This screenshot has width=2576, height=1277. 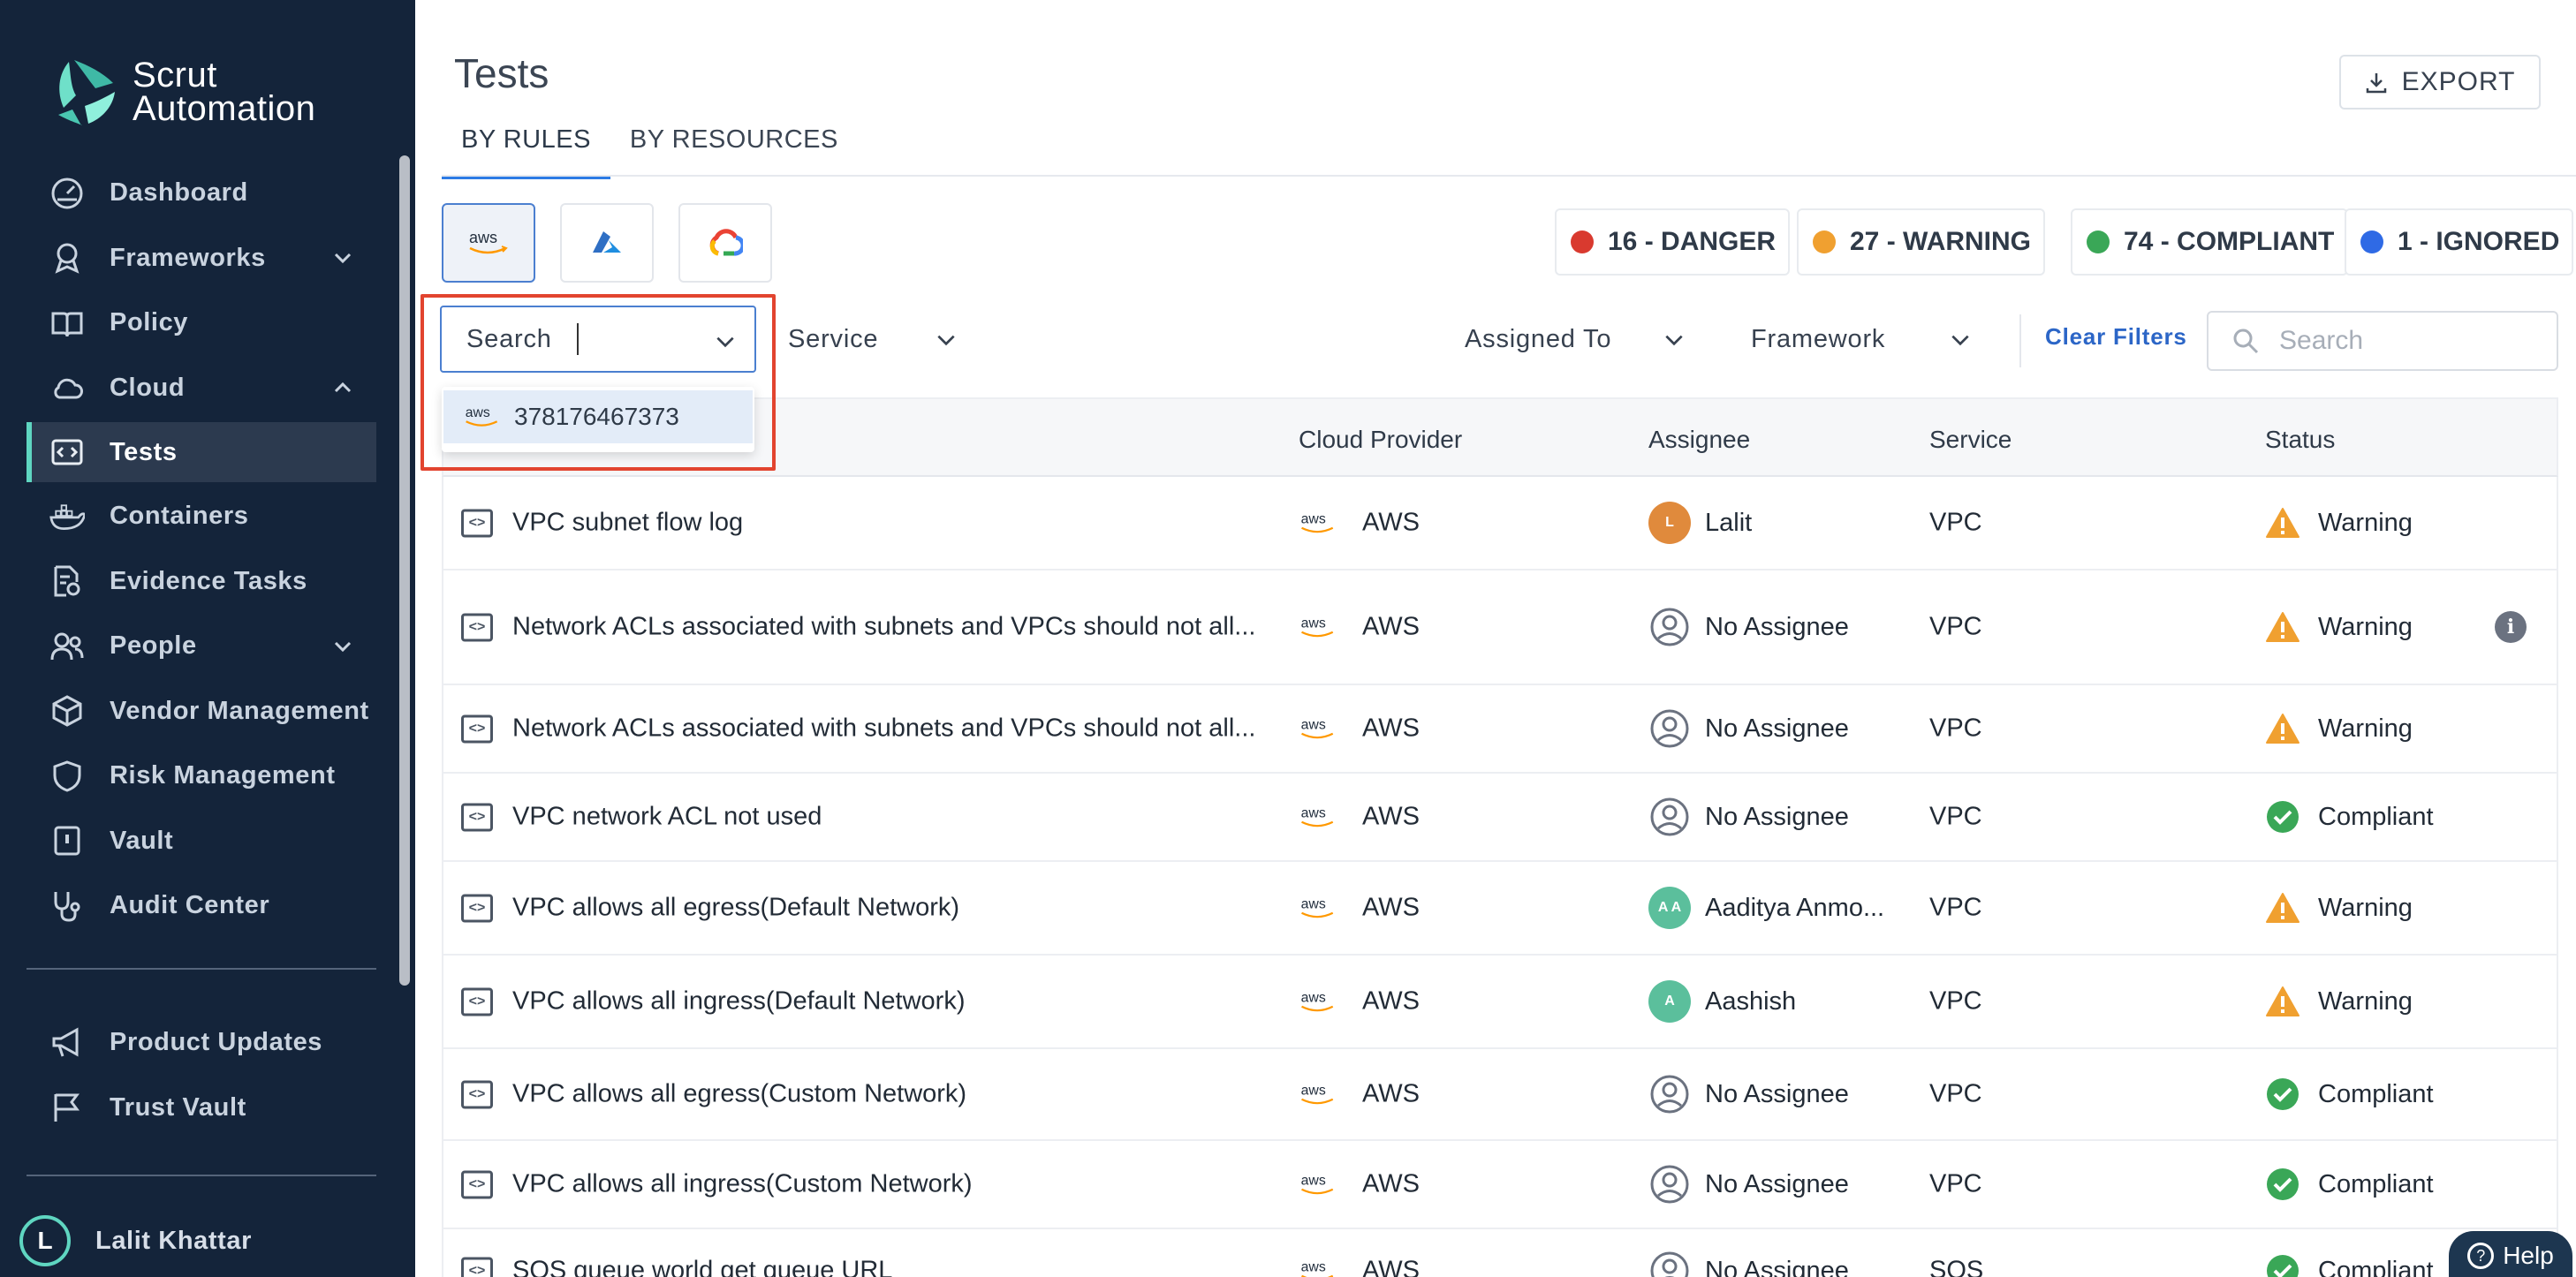 What do you see at coordinates (2510, 1254) in the screenshot?
I see `help-button: ? Help` at bounding box center [2510, 1254].